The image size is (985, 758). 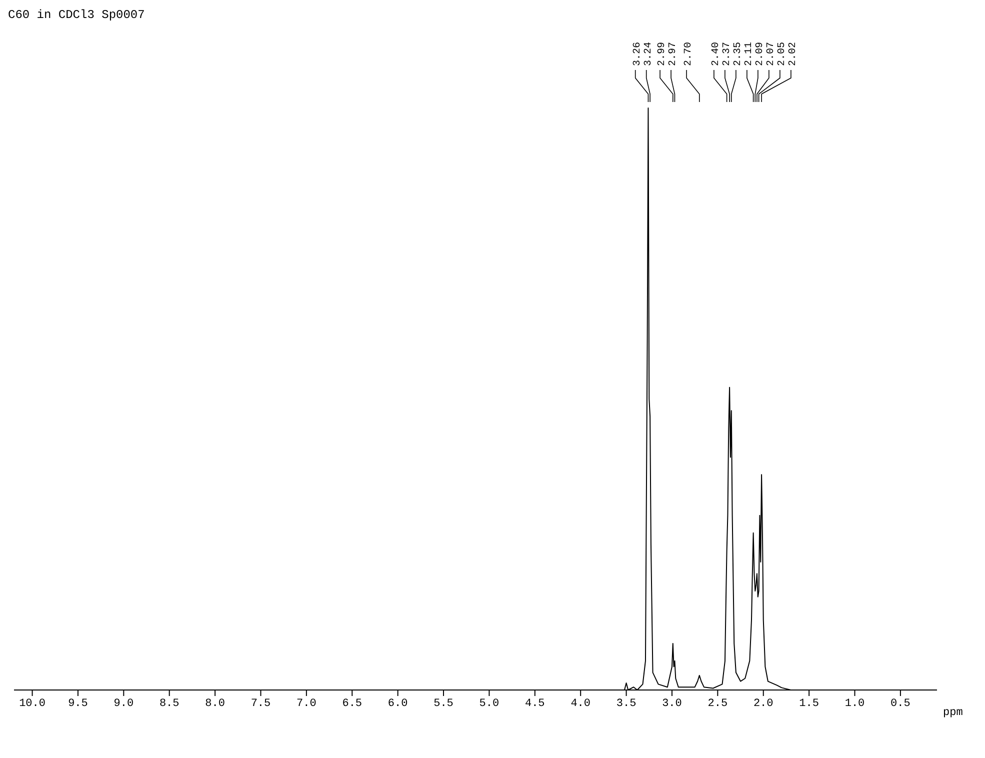 I want to click on annotation: 2.09, so click(x=760, y=54).